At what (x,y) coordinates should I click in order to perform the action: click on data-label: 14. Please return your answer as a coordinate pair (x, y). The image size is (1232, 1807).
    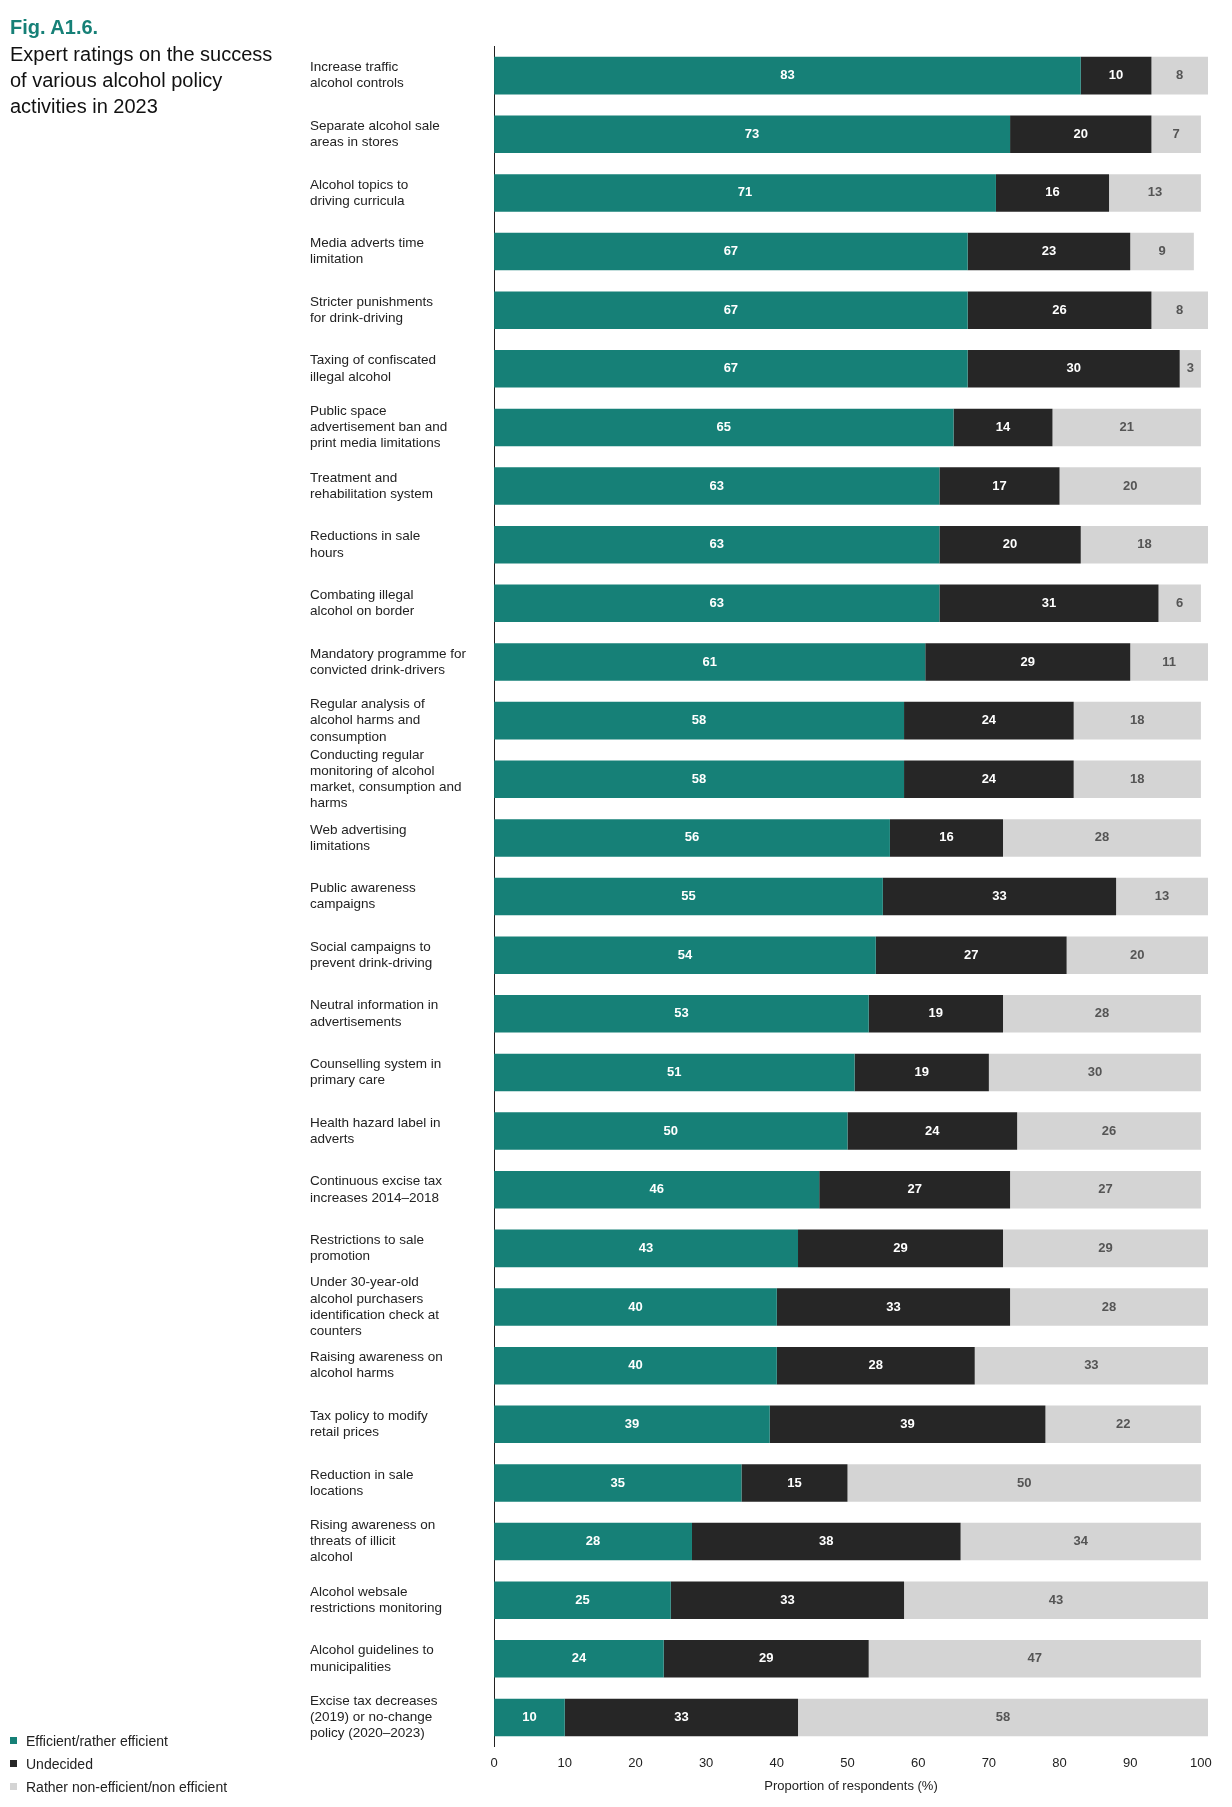
    Looking at the image, I should click on (1003, 427).